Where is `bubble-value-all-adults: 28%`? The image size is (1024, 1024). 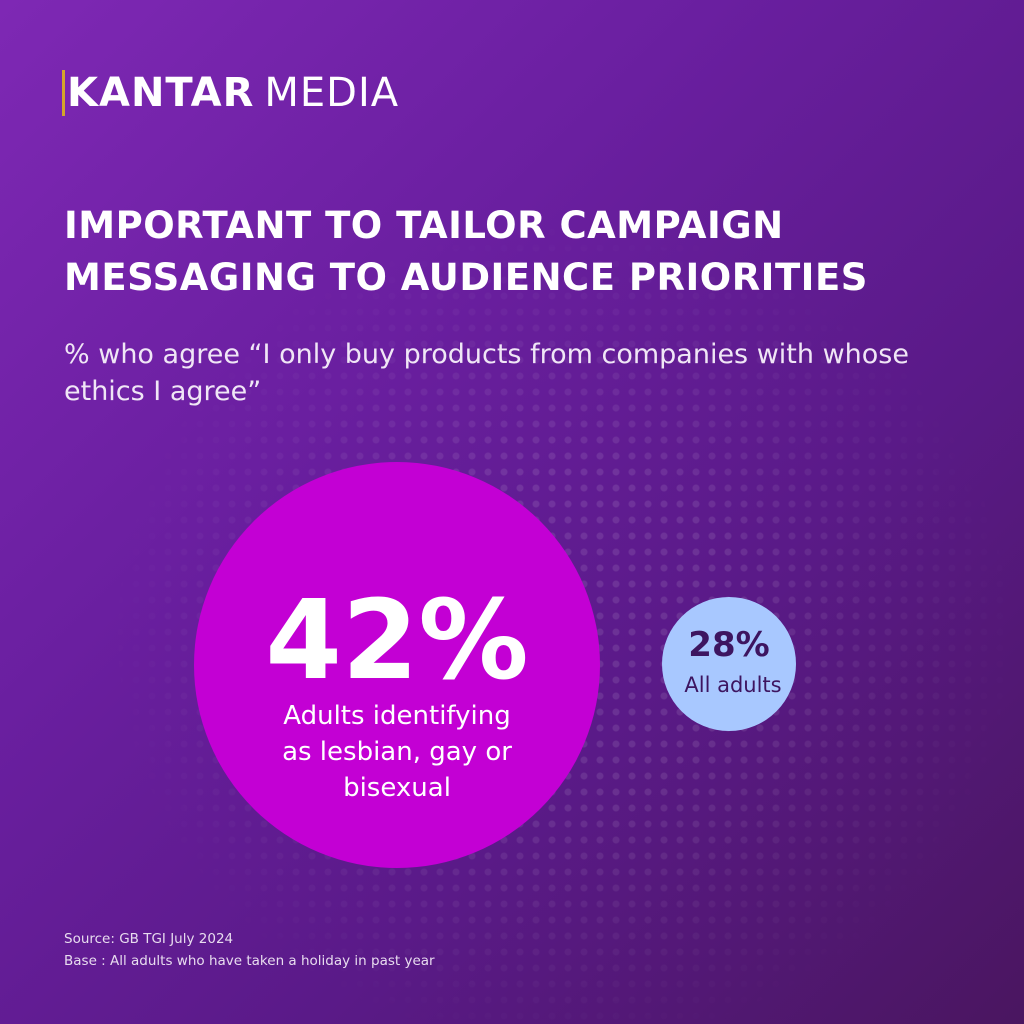 bubble-value-all-adults: 28% is located at coordinates (728, 645).